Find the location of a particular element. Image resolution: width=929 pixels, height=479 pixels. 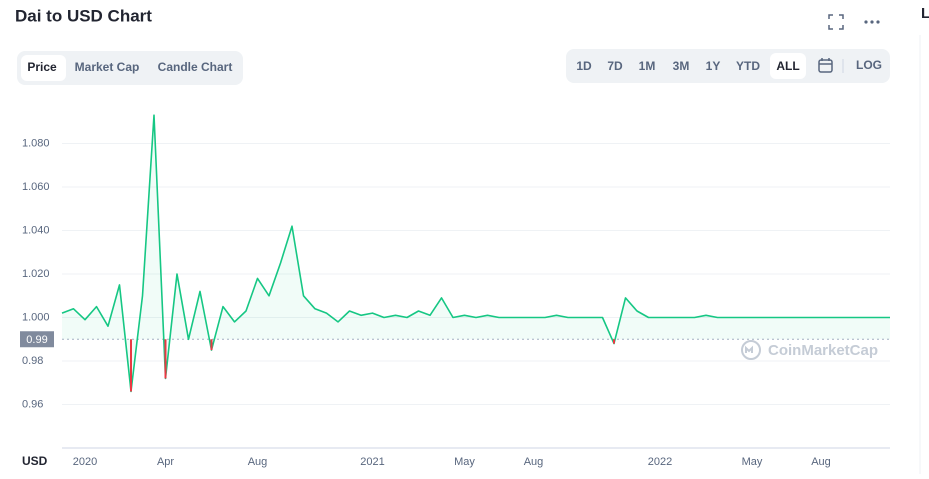

tab: Price is located at coordinates (42, 67).